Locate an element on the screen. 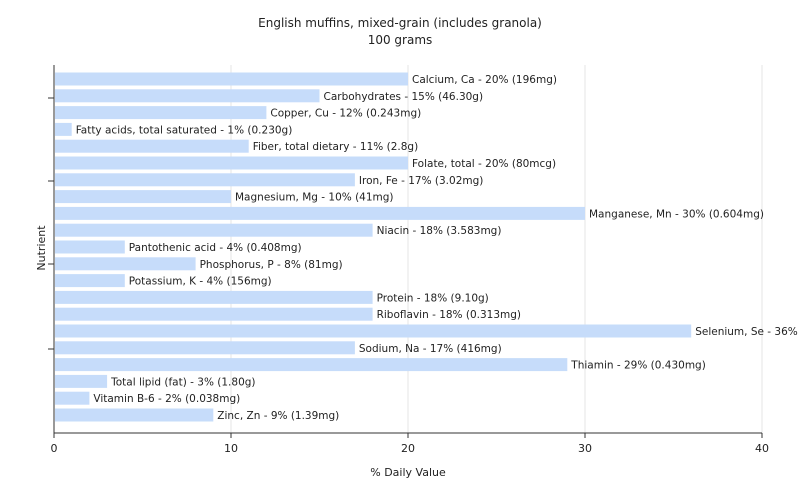  x-tick-label-30: 30 is located at coordinates (585, 448).